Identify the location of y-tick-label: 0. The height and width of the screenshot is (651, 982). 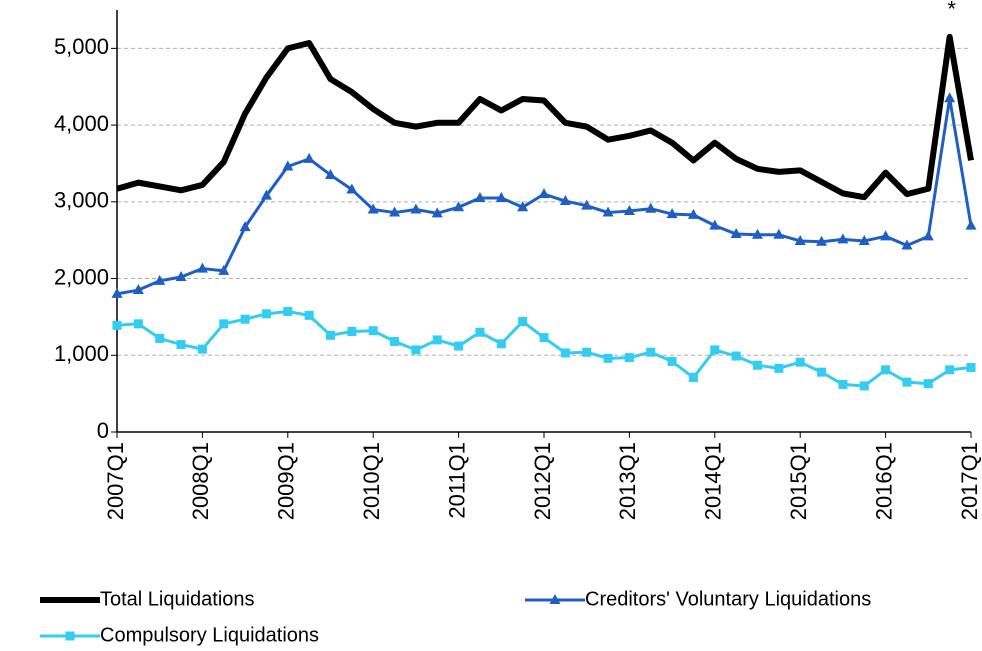
(103, 430).